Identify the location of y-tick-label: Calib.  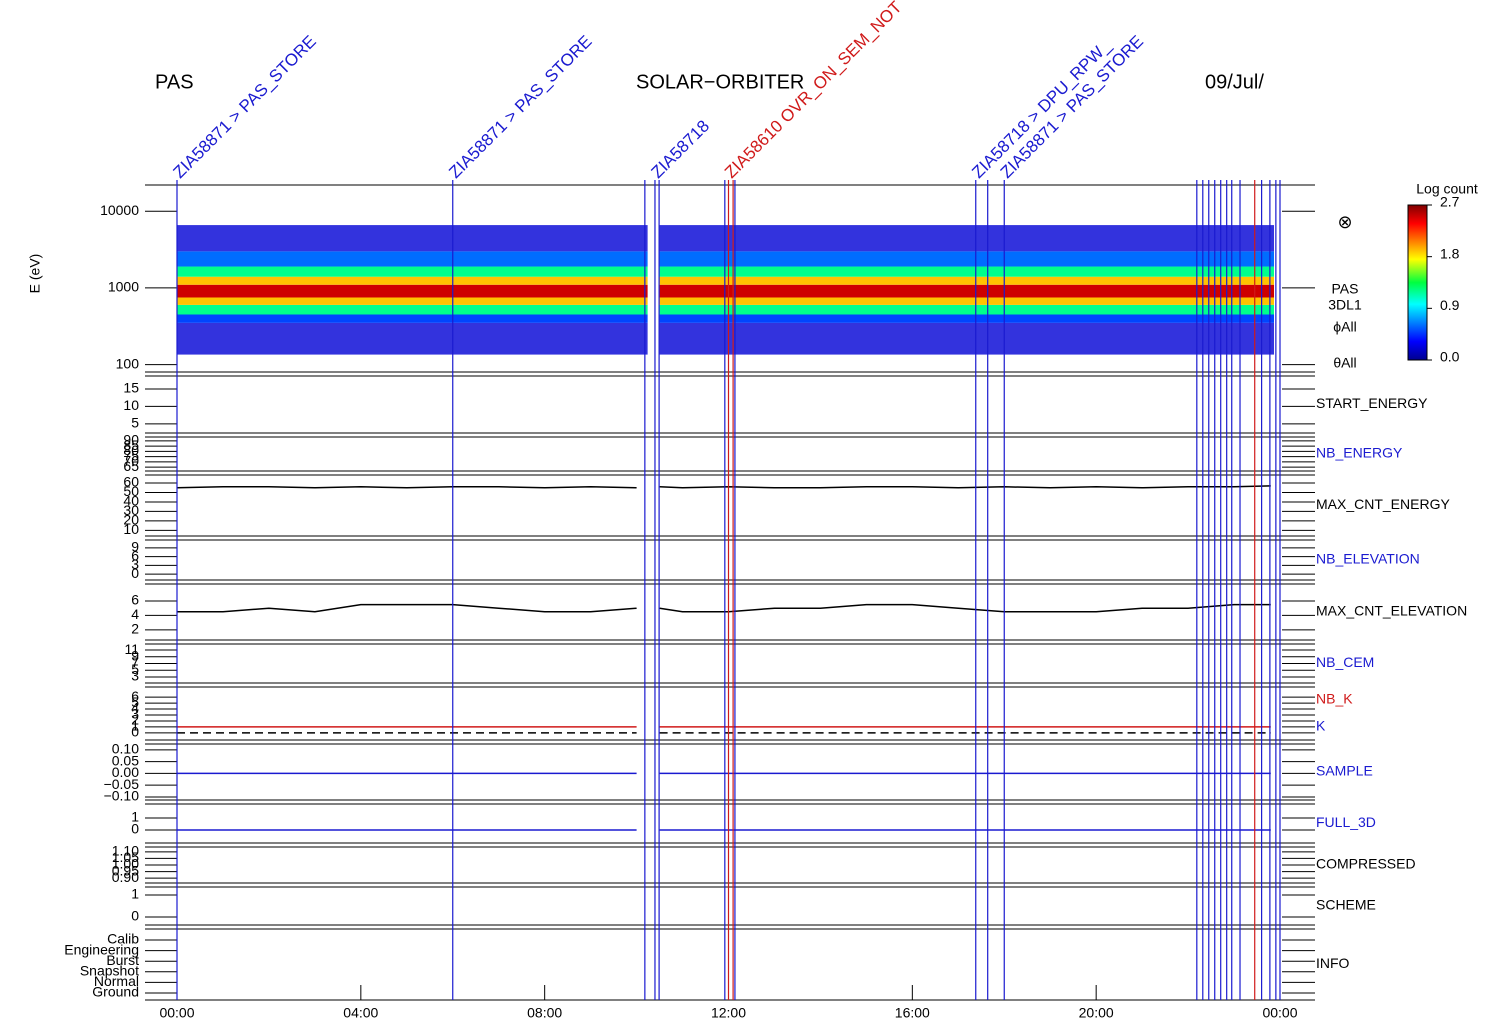
(123, 939).